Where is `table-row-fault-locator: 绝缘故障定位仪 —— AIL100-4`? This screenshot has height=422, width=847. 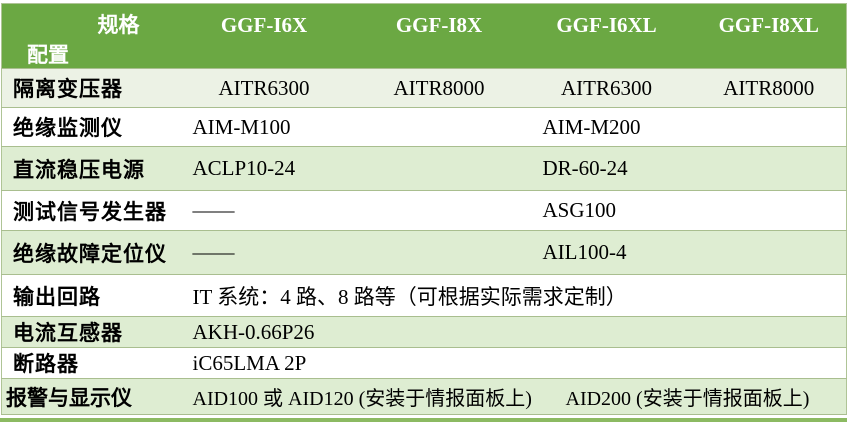 table-row-fault-locator: 绝缘故障定位仪 —— AIL100-4 is located at coordinates (424, 252).